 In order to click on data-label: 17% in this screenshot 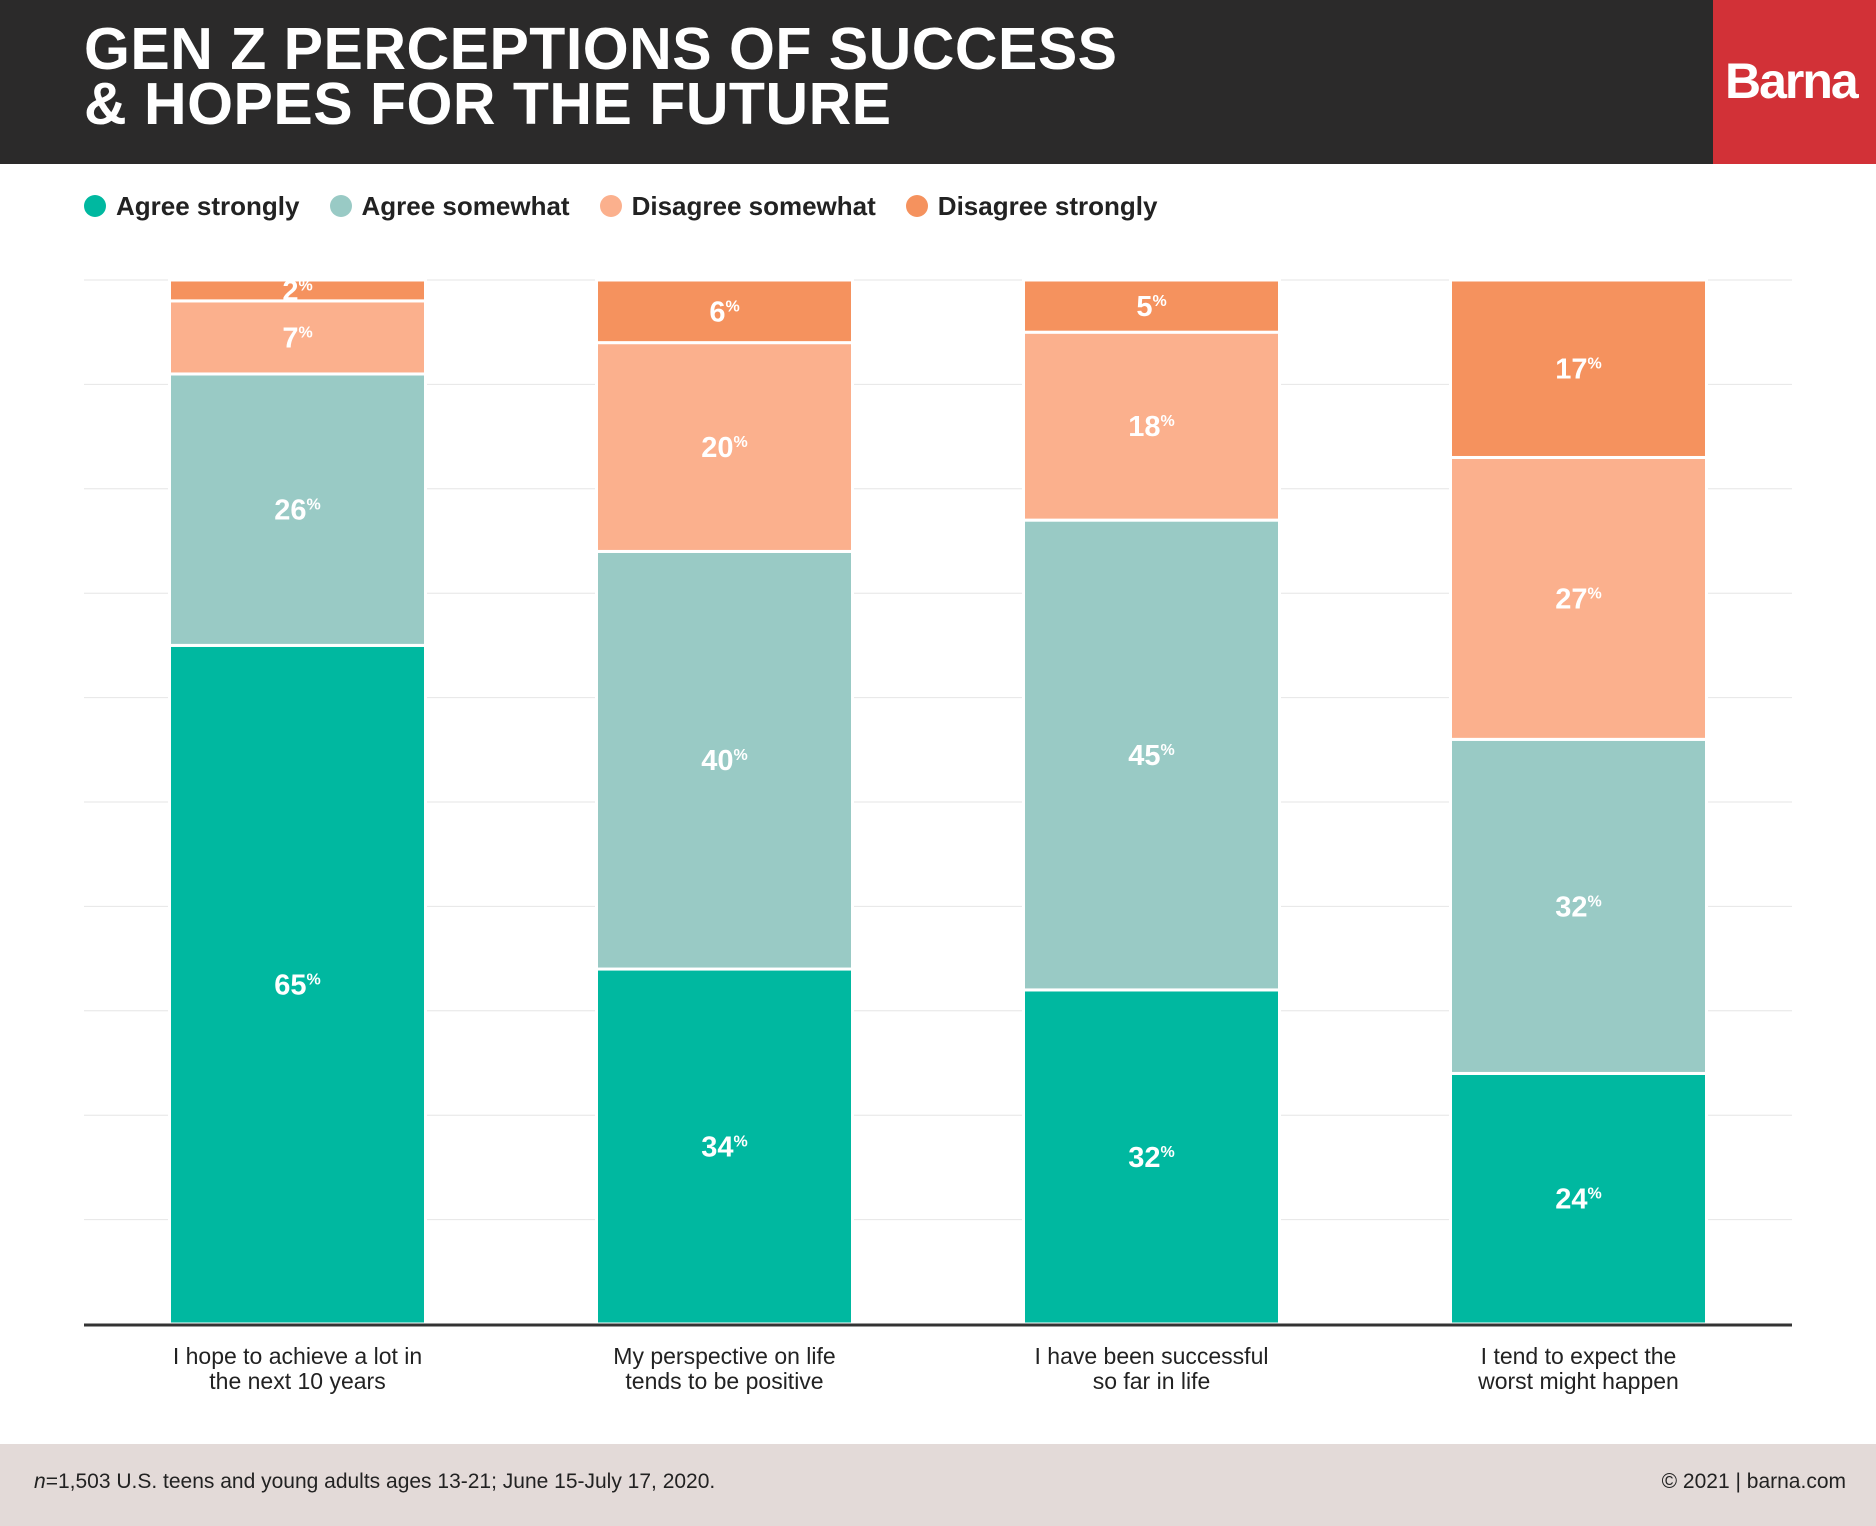, I will do `click(1578, 370)`.